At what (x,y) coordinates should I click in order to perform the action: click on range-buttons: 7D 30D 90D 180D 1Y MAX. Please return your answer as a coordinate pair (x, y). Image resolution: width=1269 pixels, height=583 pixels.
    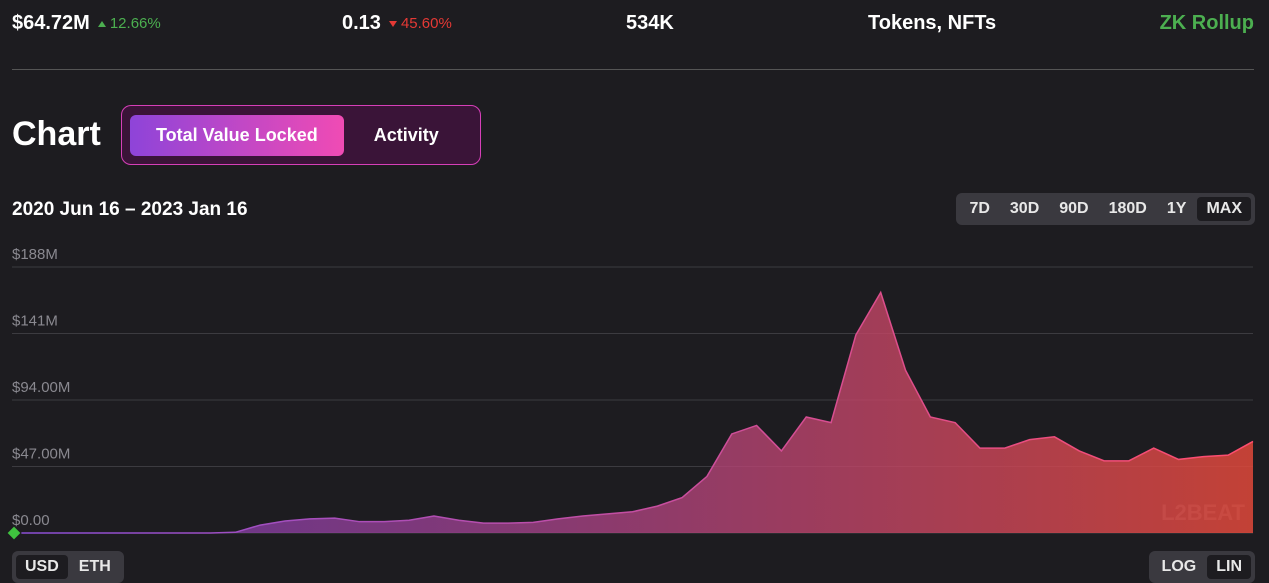
    Looking at the image, I should click on (1105, 209).